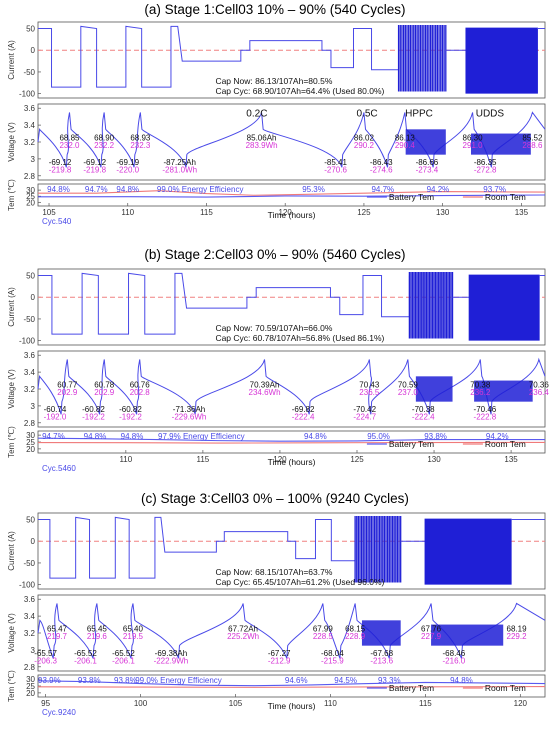 The height and width of the screenshot is (738, 550). What do you see at coordinates (313, 189) in the screenshot?
I see `efficiency-label: 95.3%` at bounding box center [313, 189].